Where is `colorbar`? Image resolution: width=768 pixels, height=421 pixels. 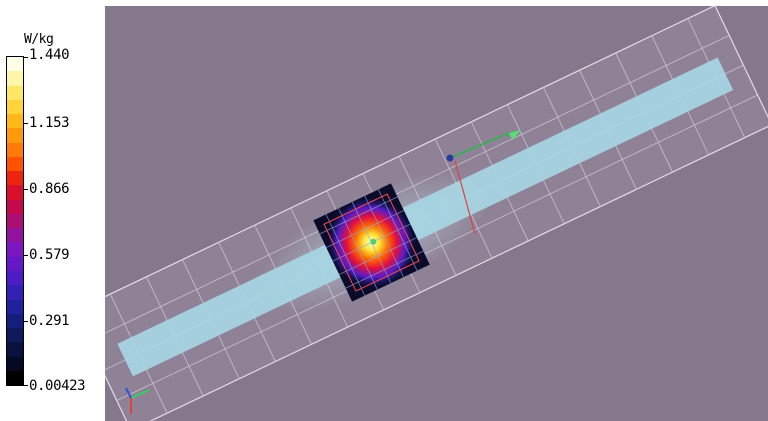 colorbar is located at coordinates (15, 221).